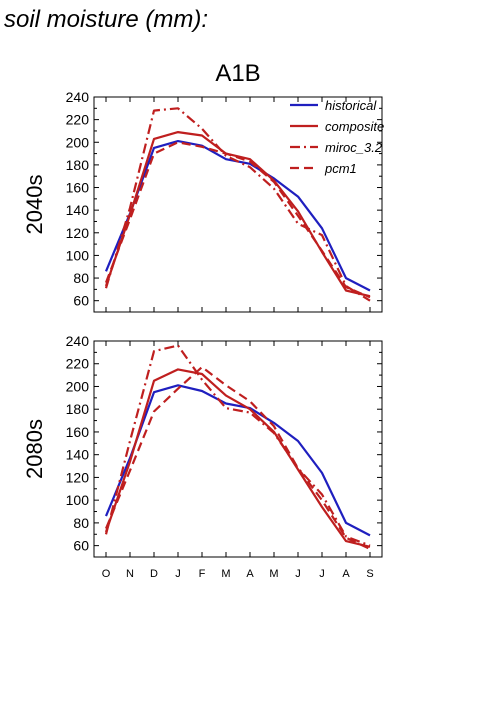  Describe the element at coordinates (34, 205) in the screenshot. I see `panel-label: 2040s` at that location.